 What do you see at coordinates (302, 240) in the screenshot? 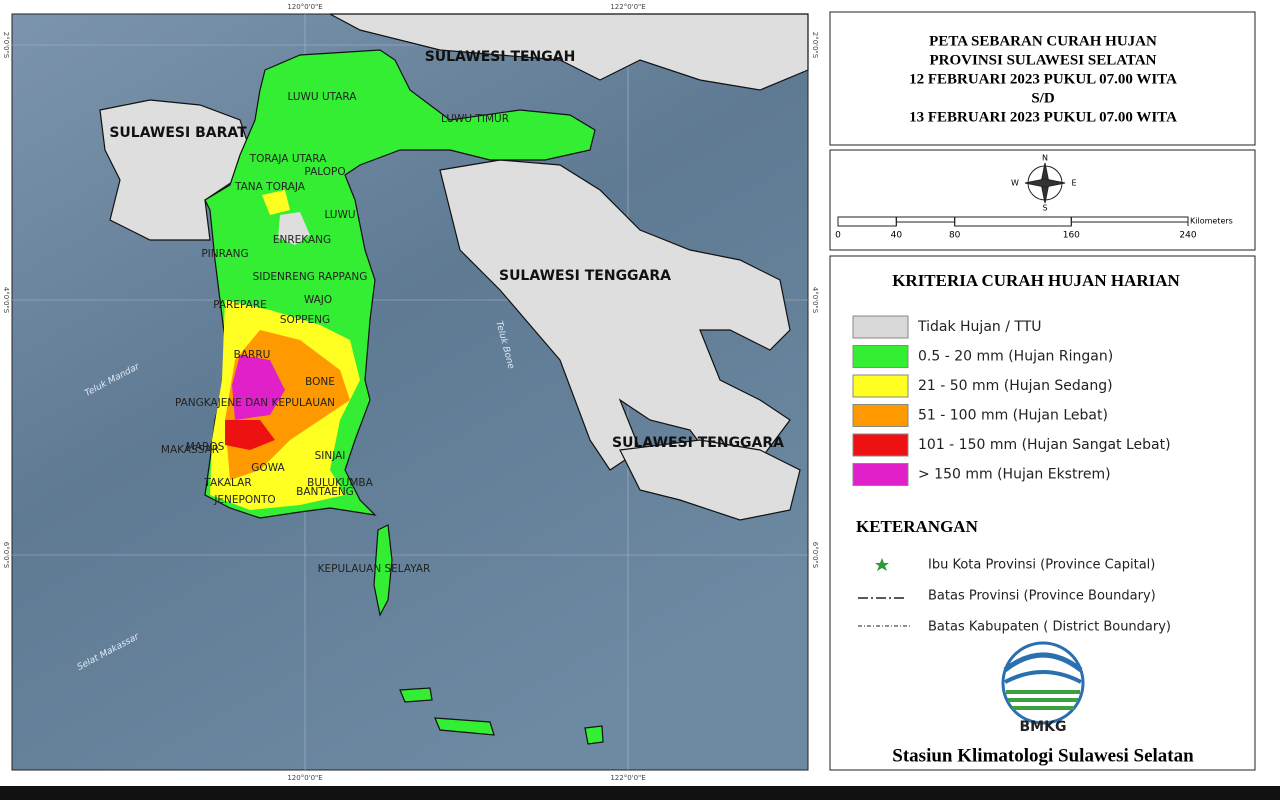
I see `district-label: ENREKANG` at bounding box center [302, 240].